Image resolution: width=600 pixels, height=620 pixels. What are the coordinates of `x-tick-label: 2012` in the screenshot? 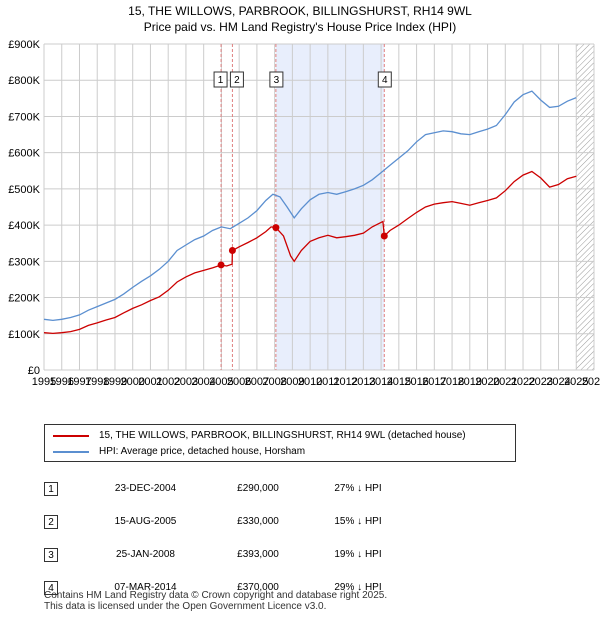 It's located at (345, 382).